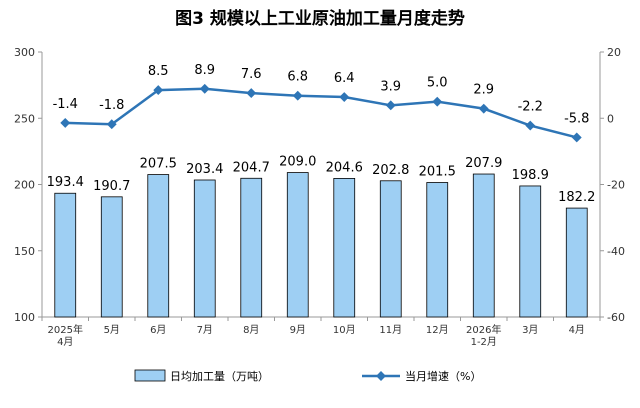 The width and height of the screenshot is (640, 408). Describe the element at coordinates (437, 83) in the screenshot. I see `line-value-label: 5.0` at that location.